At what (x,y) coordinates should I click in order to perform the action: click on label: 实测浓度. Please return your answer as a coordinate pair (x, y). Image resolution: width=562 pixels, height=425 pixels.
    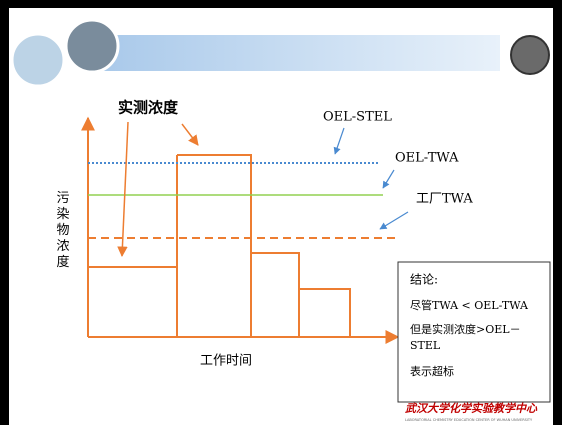
    Looking at the image, I should click on (148, 108).